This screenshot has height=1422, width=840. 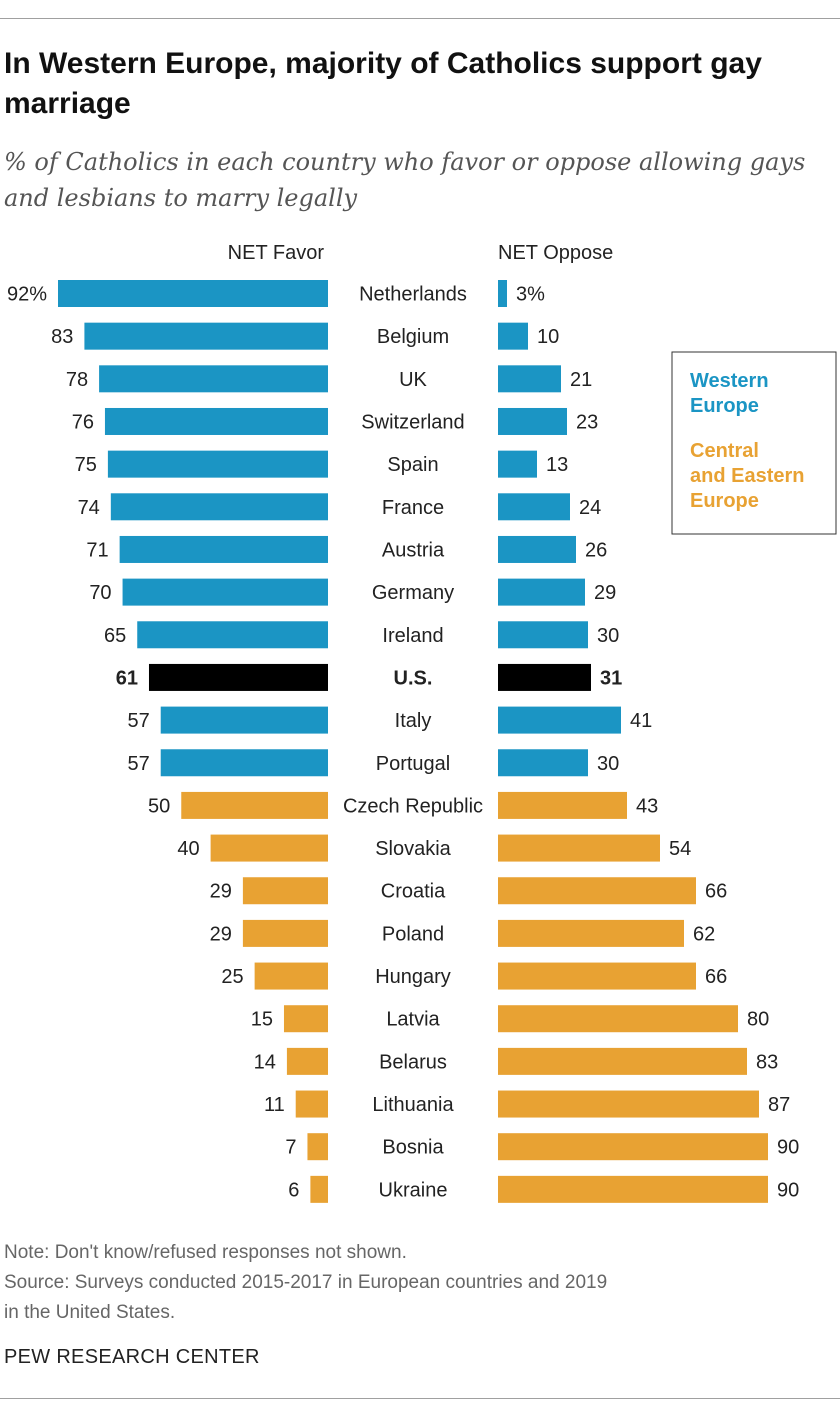 I want to click on pew-research-center-logo: PEW RESEARCH CENTER, so click(x=132, y=1357).